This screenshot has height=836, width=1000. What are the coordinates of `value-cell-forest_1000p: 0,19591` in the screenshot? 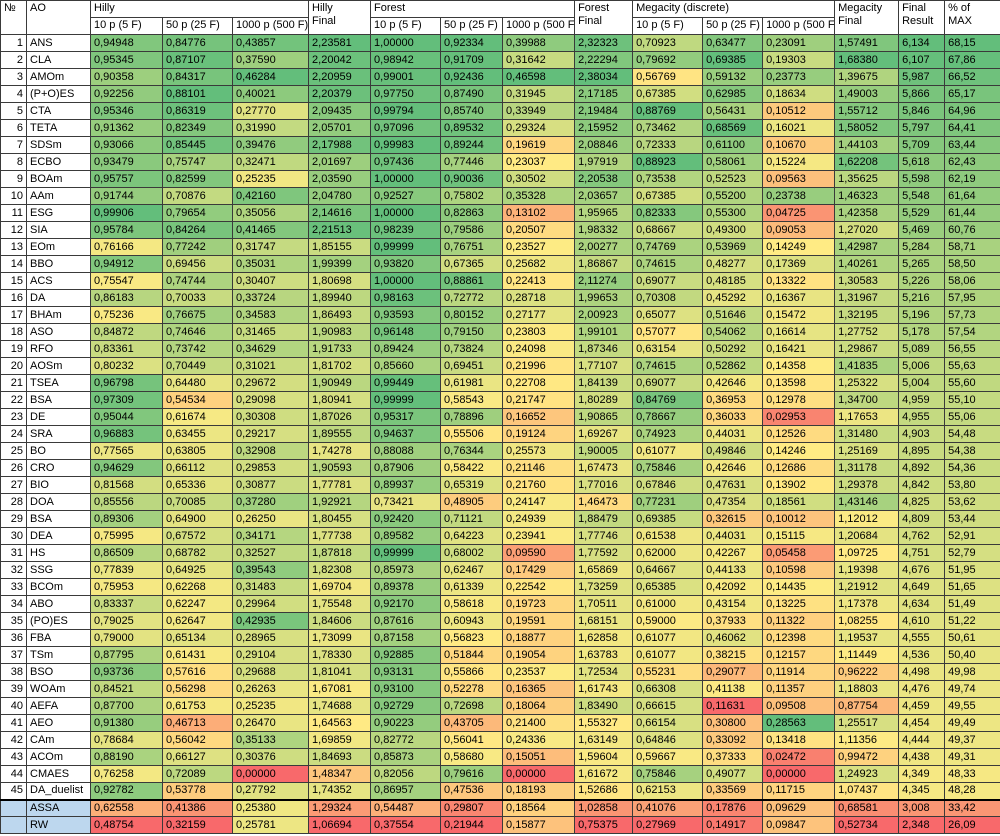 It's located at (539, 621).